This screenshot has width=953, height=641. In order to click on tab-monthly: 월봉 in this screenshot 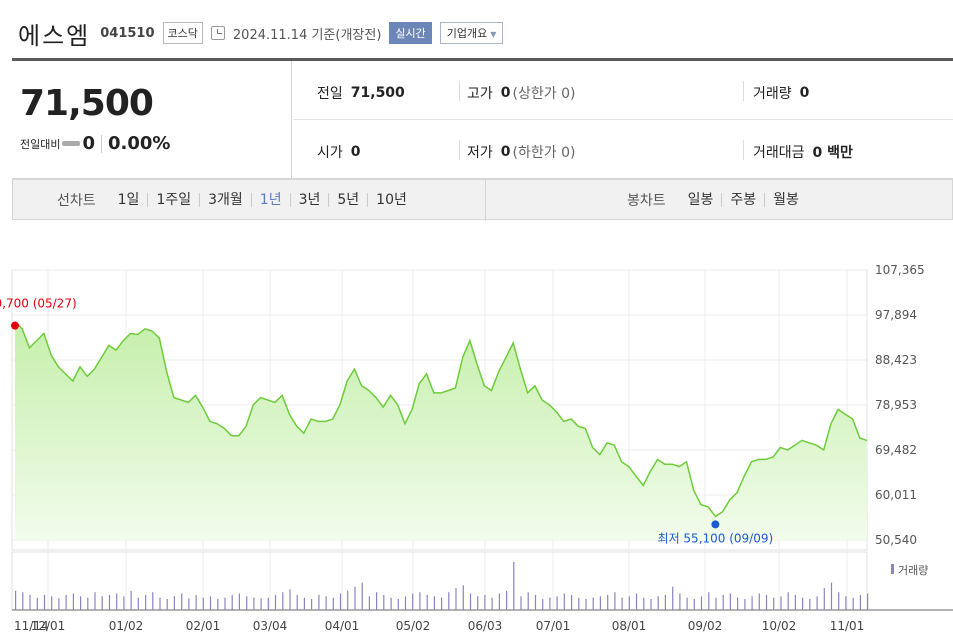, I will do `click(786, 200)`.